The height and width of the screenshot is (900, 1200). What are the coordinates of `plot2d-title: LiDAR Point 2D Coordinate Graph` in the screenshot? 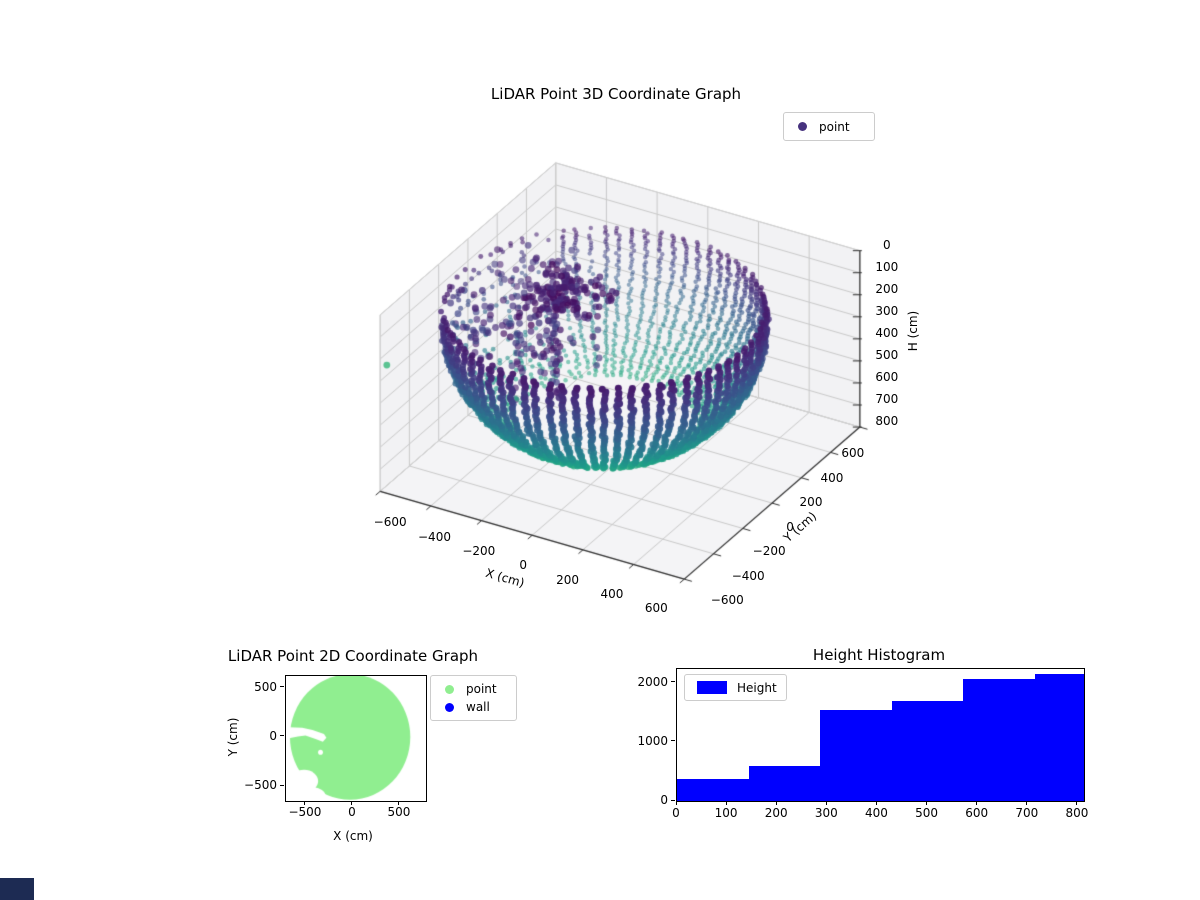 It's located at (353, 656).